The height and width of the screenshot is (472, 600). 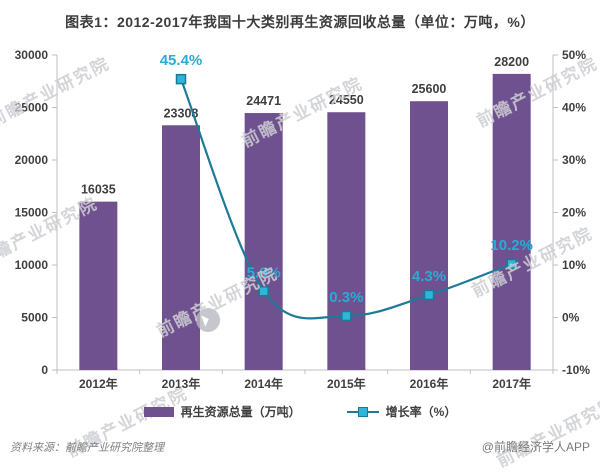 I want to click on bar-value-label: 24550, so click(x=346, y=100).